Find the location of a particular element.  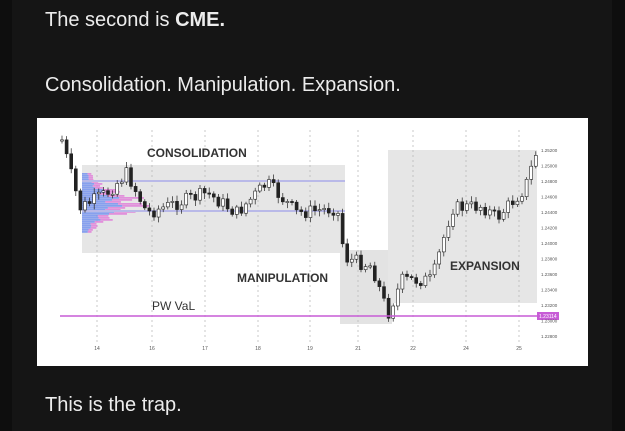

date-label: 21 is located at coordinates (358, 349).